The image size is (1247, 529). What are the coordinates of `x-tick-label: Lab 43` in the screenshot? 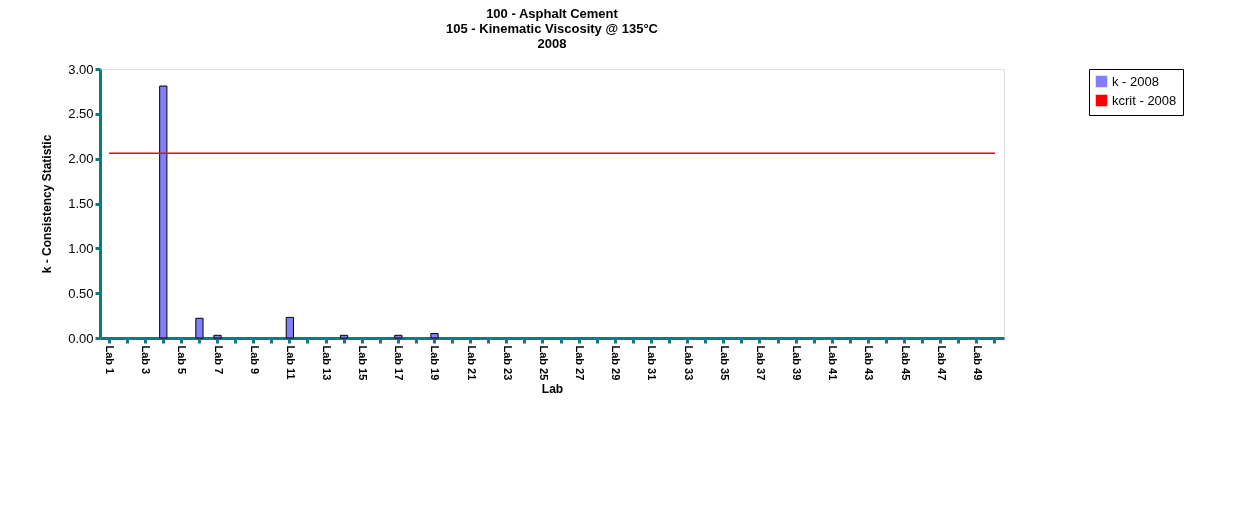 It's located at (869, 363).